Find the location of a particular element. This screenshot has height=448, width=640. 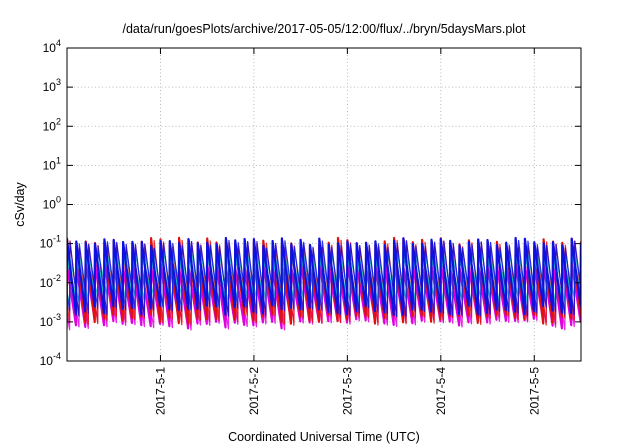

x-tick-label: 2017-5-3 is located at coordinates (347, 391).